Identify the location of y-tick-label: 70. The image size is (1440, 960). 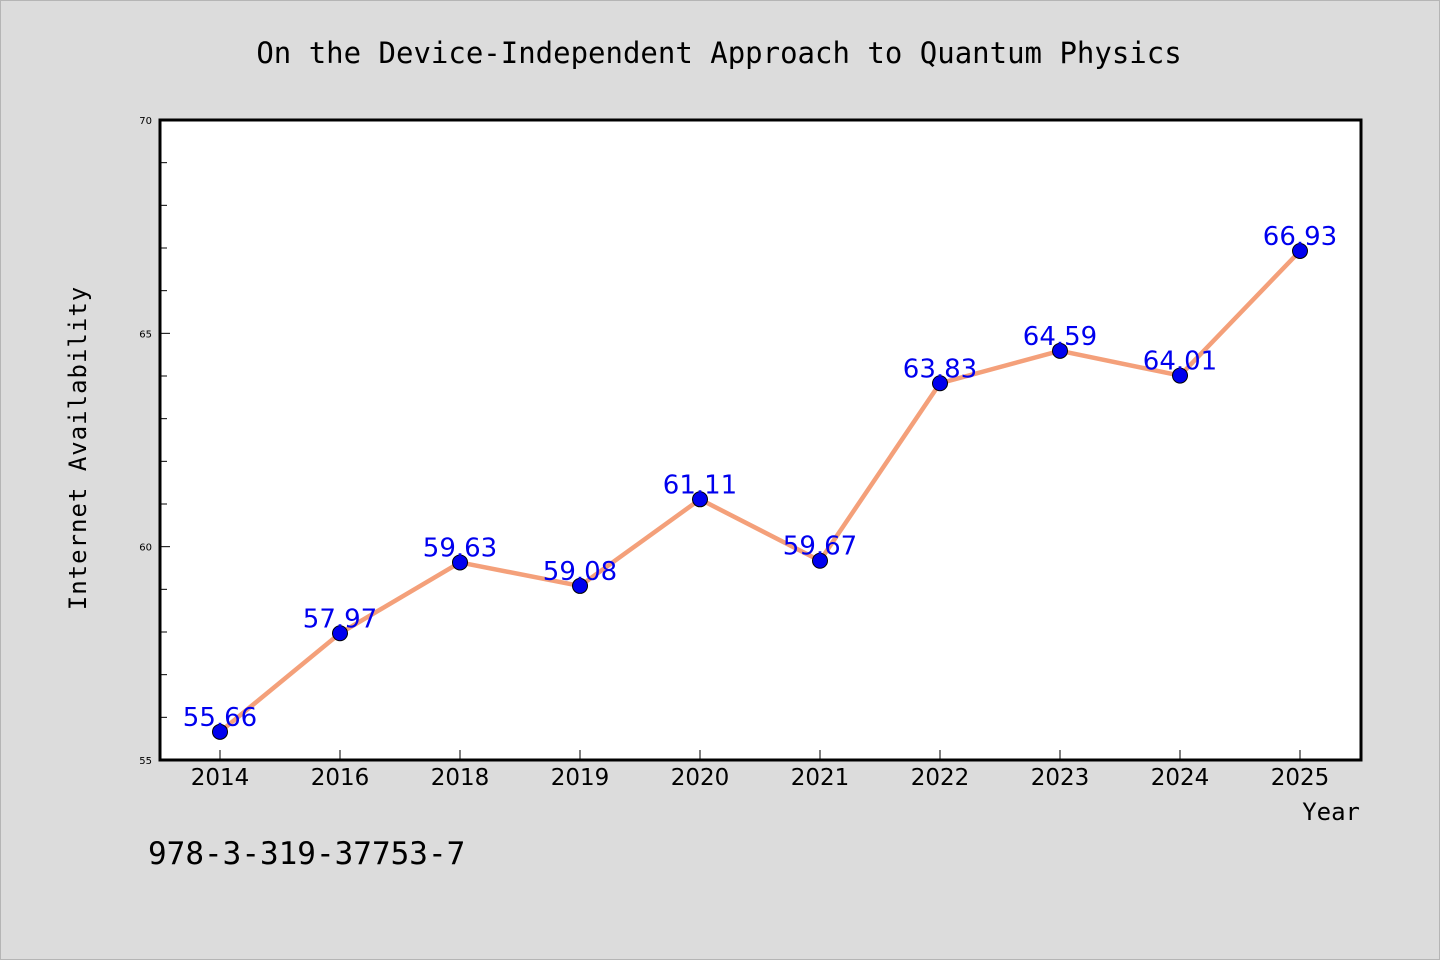
(145, 121).